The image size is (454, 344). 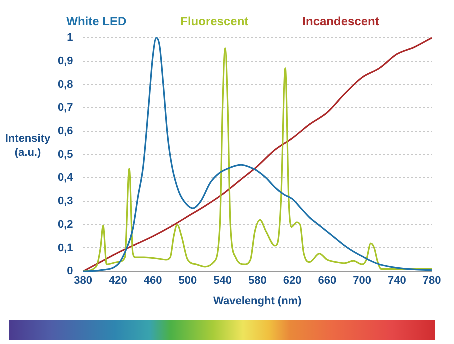 I want to click on text: White LED, so click(x=116, y=21).